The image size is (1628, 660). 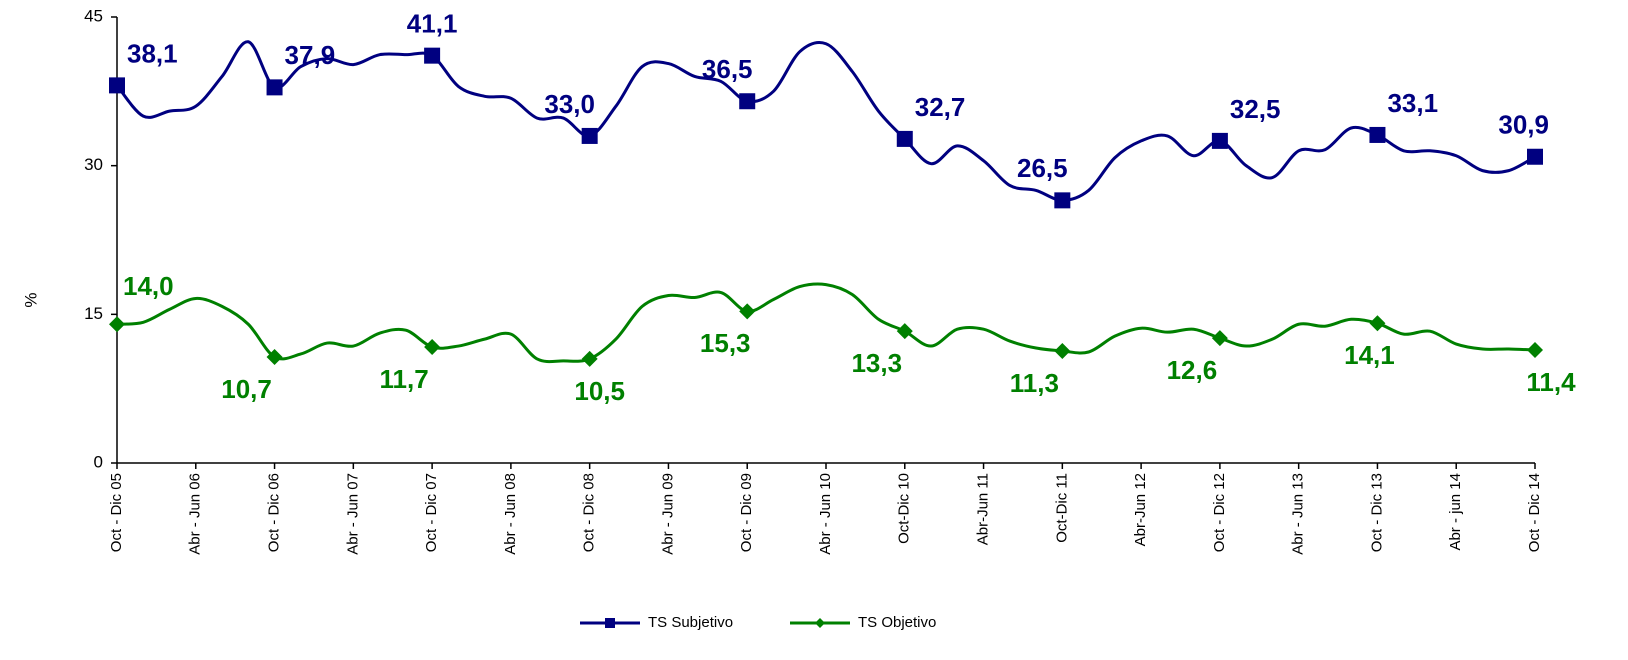 What do you see at coordinates (1061, 508) in the screenshot?
I see `x-tick-label: Oct-Dic 11` at bounding box center [1061, 508].